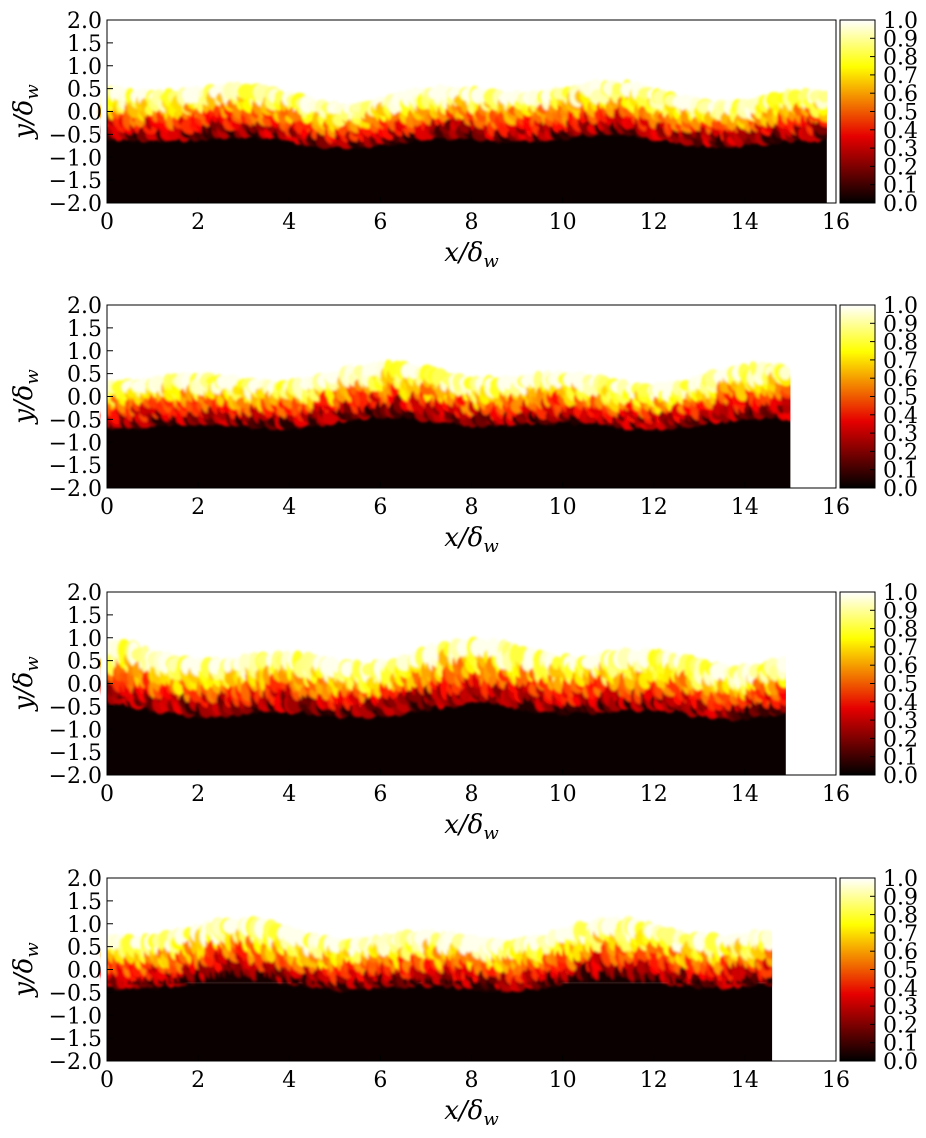  I want to click on colorbar-4: 1.00.90.80.70.60.50.40.30.20.10.0, so click(878, 971).